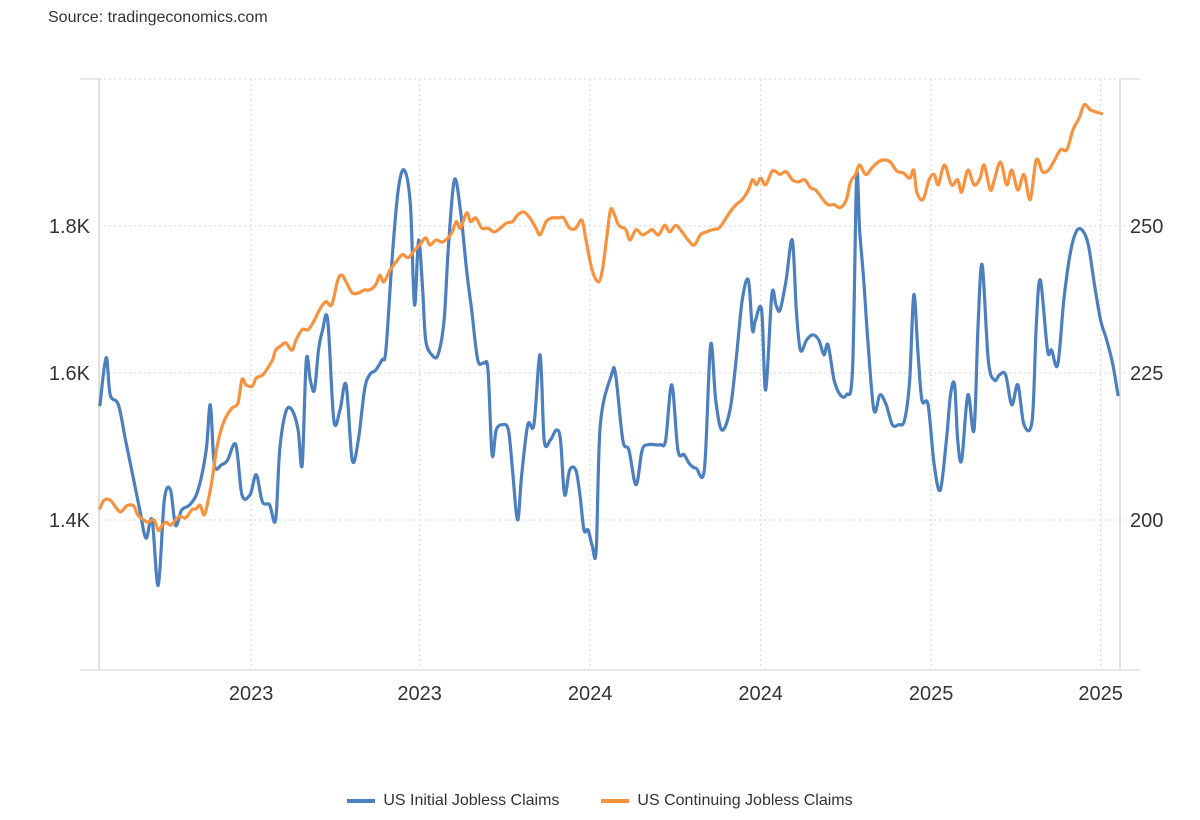 This screenshot has height=820, width=1200. Describe the element at coordinates (1146, 374) in the screenshot. I see `y-right-tick-label: 225` at that location.